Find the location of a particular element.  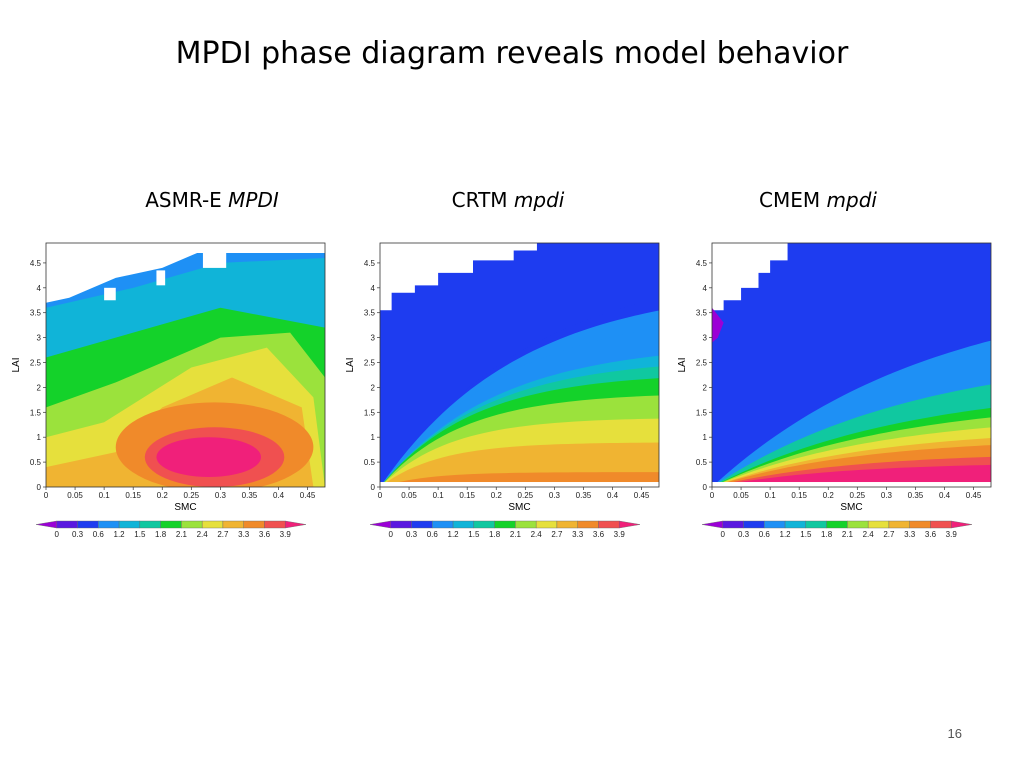

panel-title-emph: MPDI is located at coordinates (253, 200).